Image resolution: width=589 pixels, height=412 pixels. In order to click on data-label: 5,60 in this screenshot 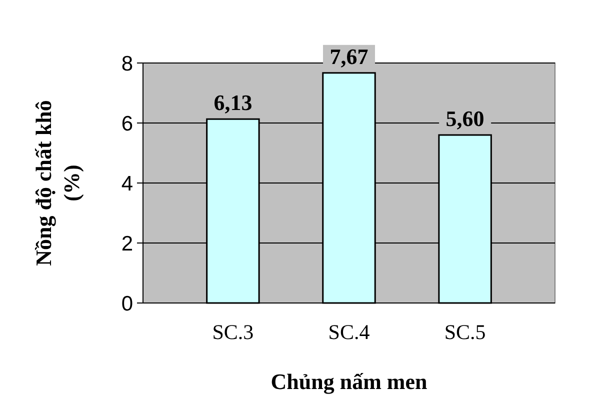, I will do `click(465, 118)`.